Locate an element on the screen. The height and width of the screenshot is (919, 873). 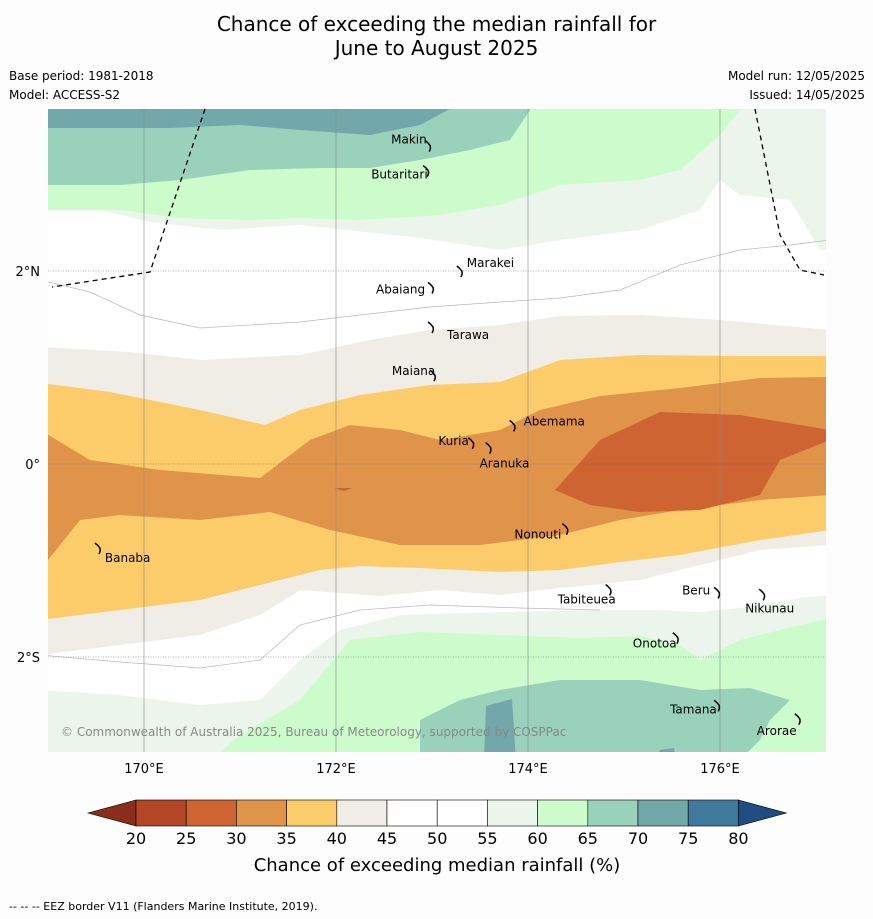
band-70-north is located at coordinates (249, 122).